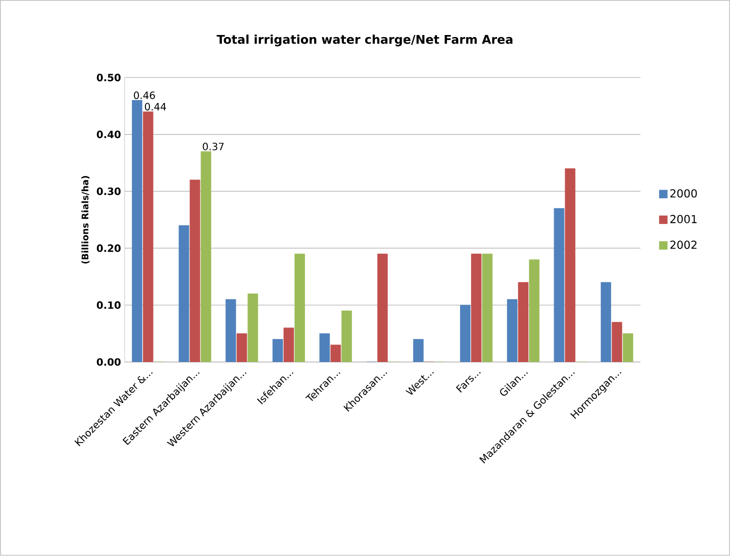 The height and width of the screenshot is (556, 730). Describe the element at coordinates (108, 362) in the screenshot. I see `y-tick-label: 0.00` at that location.